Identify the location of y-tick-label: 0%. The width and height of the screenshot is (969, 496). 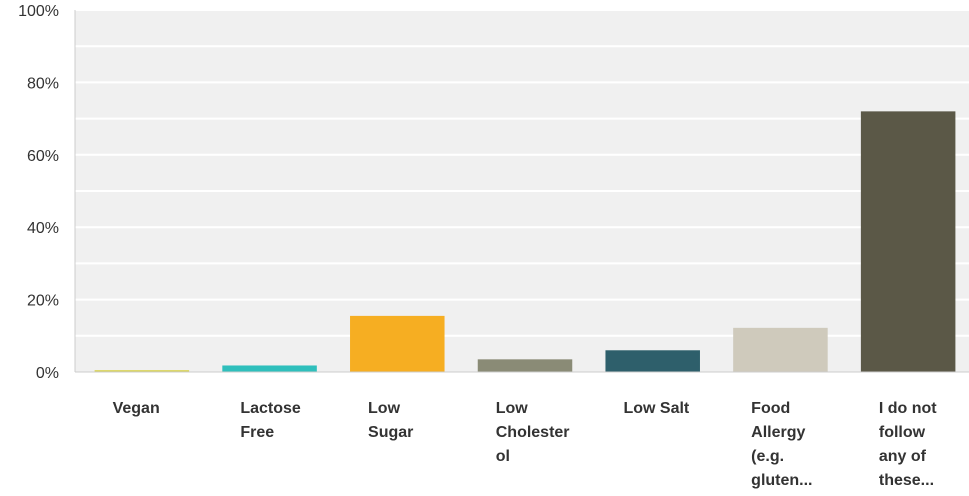
(47, 373).